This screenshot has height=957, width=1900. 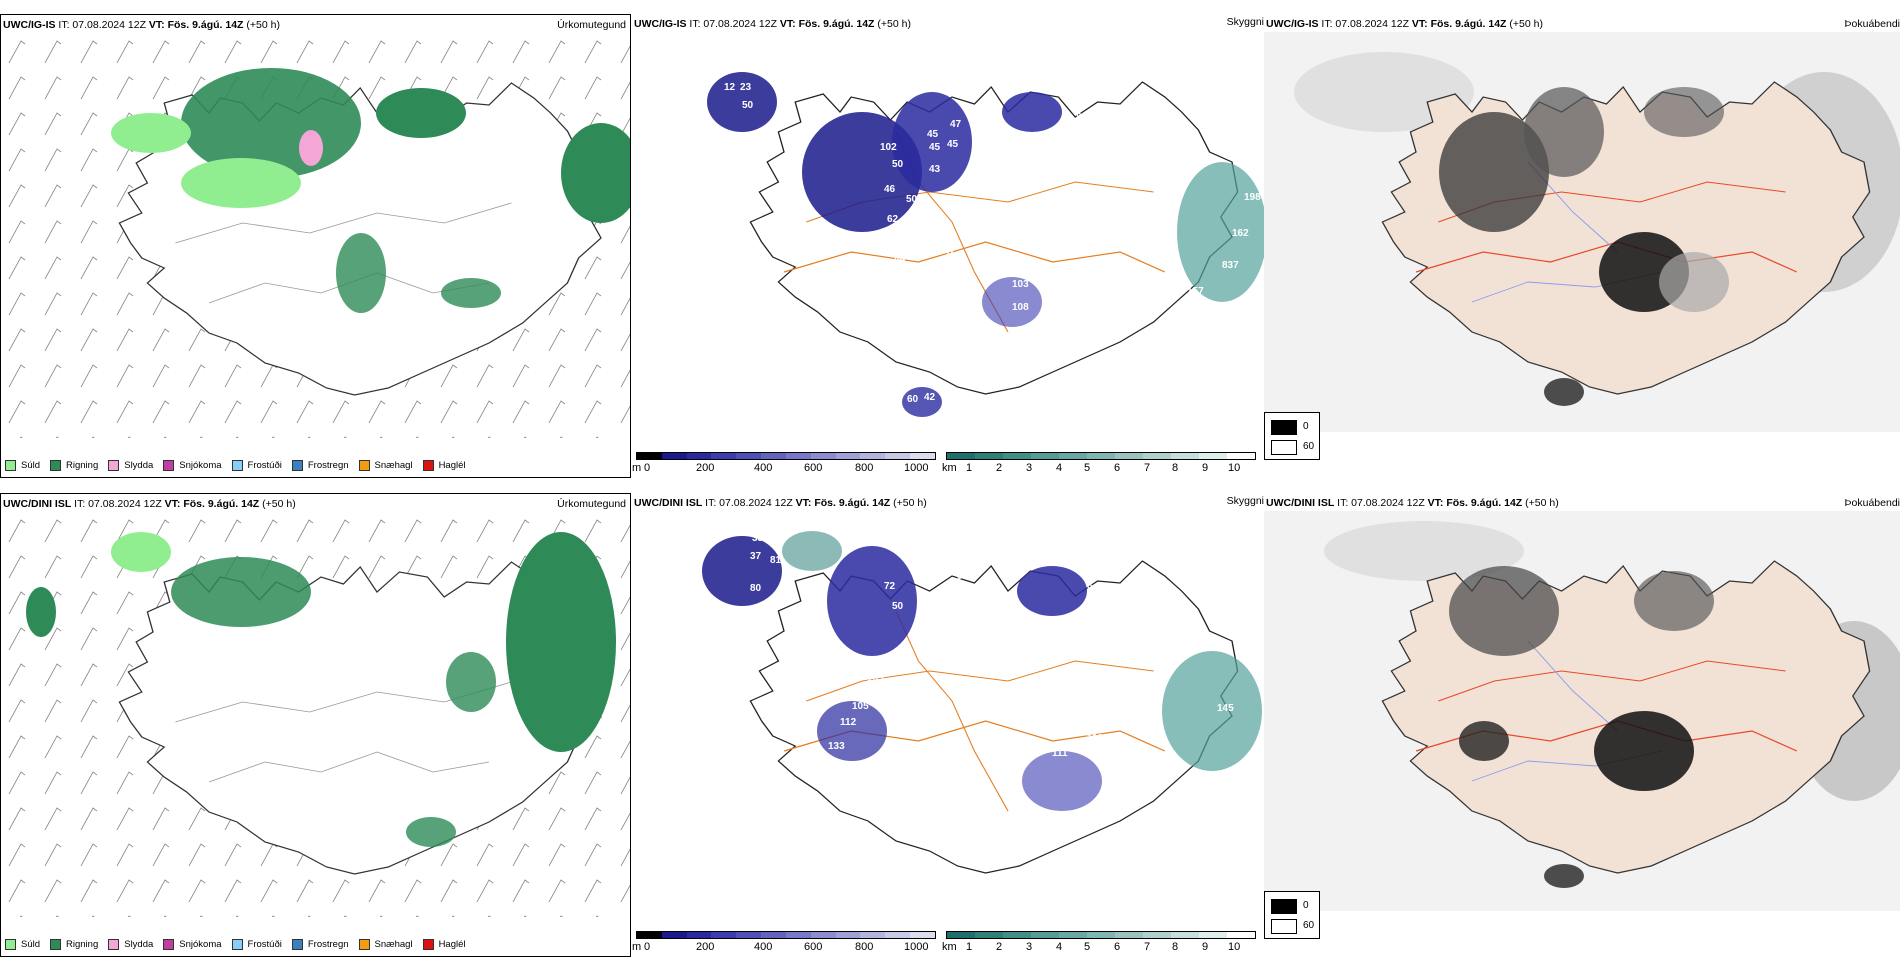 I want to click on svg-text: 162, so click(x=1240, y=233).